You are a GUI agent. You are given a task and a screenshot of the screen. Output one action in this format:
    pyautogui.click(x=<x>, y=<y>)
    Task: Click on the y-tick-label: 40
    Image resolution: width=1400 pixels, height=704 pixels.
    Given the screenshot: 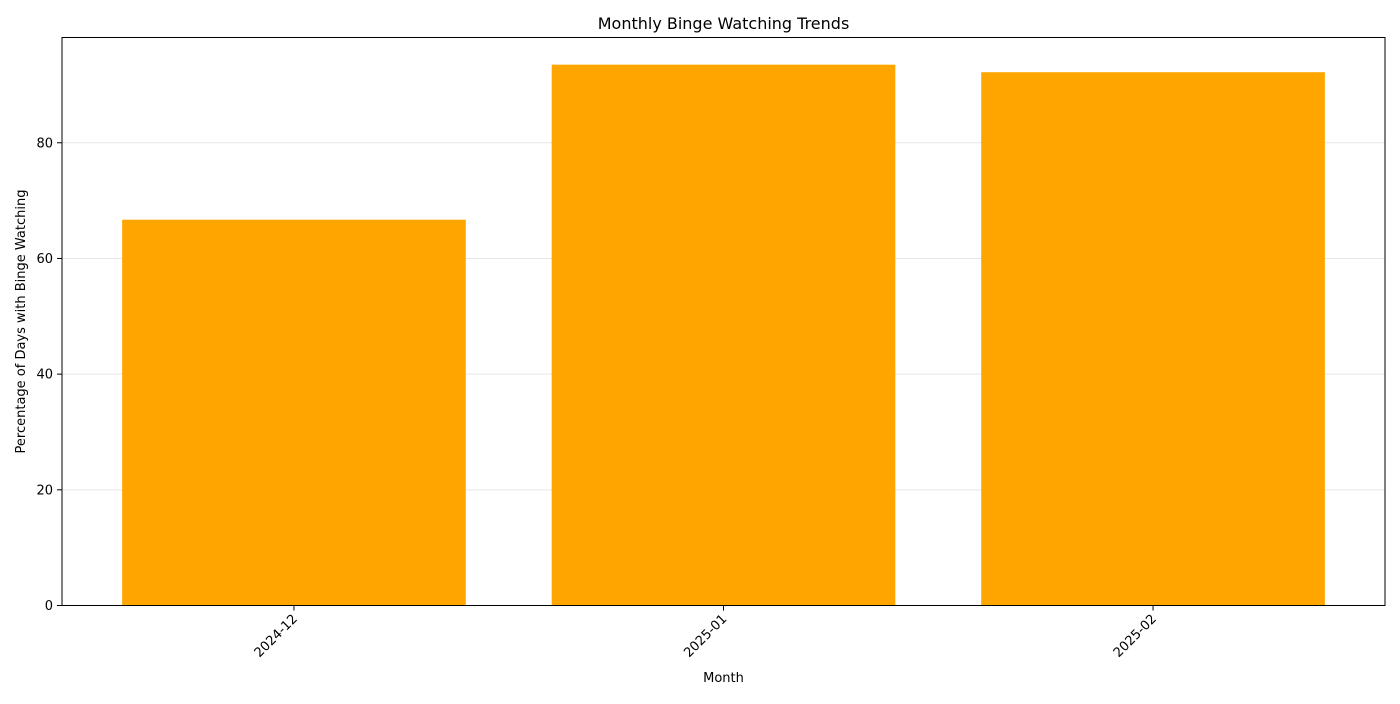 What is the action you would take?
    pyautogui.click(x=44, y=375)
    